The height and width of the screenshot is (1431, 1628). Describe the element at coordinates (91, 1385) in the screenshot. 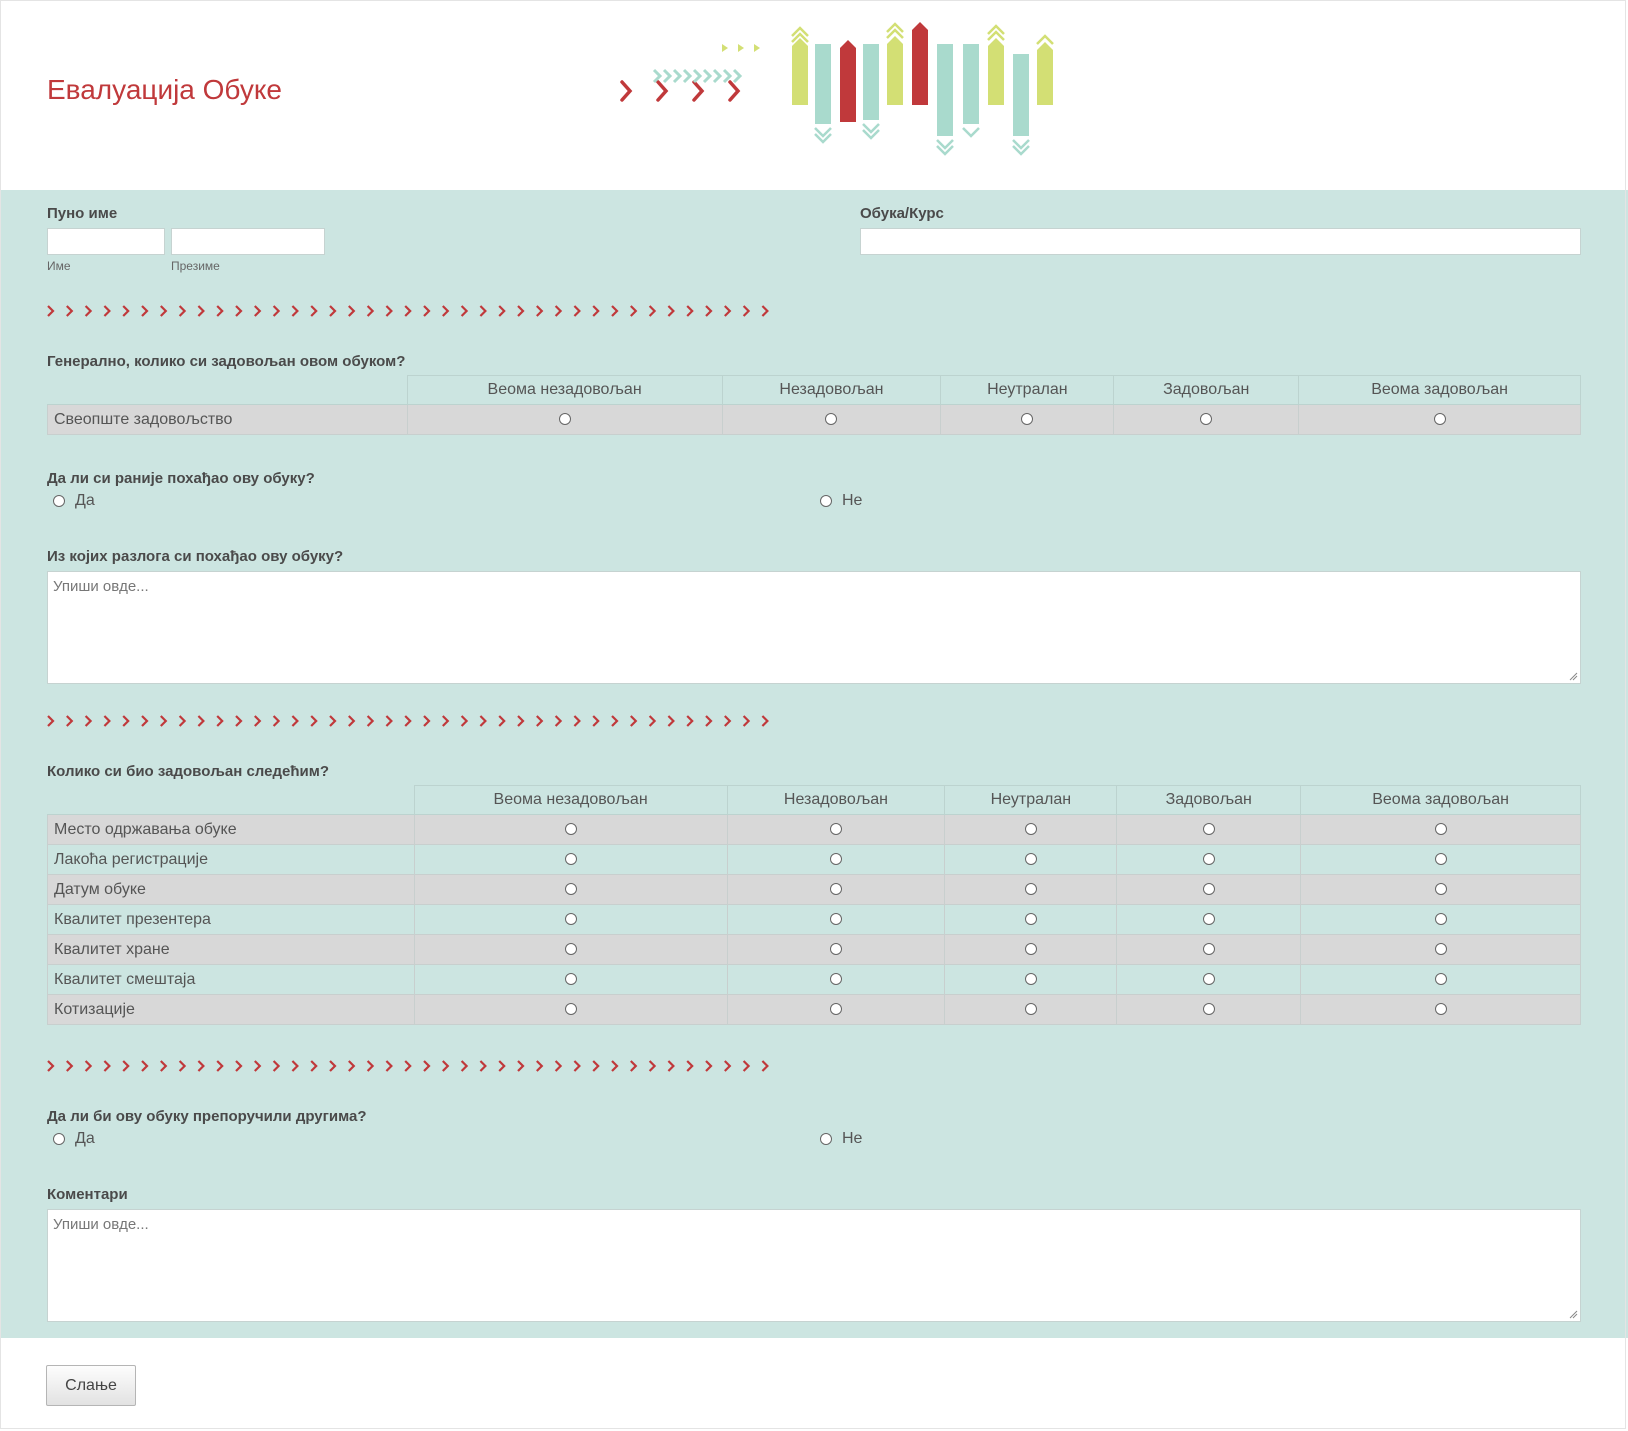

I see `submit-button: Слање` at that location.